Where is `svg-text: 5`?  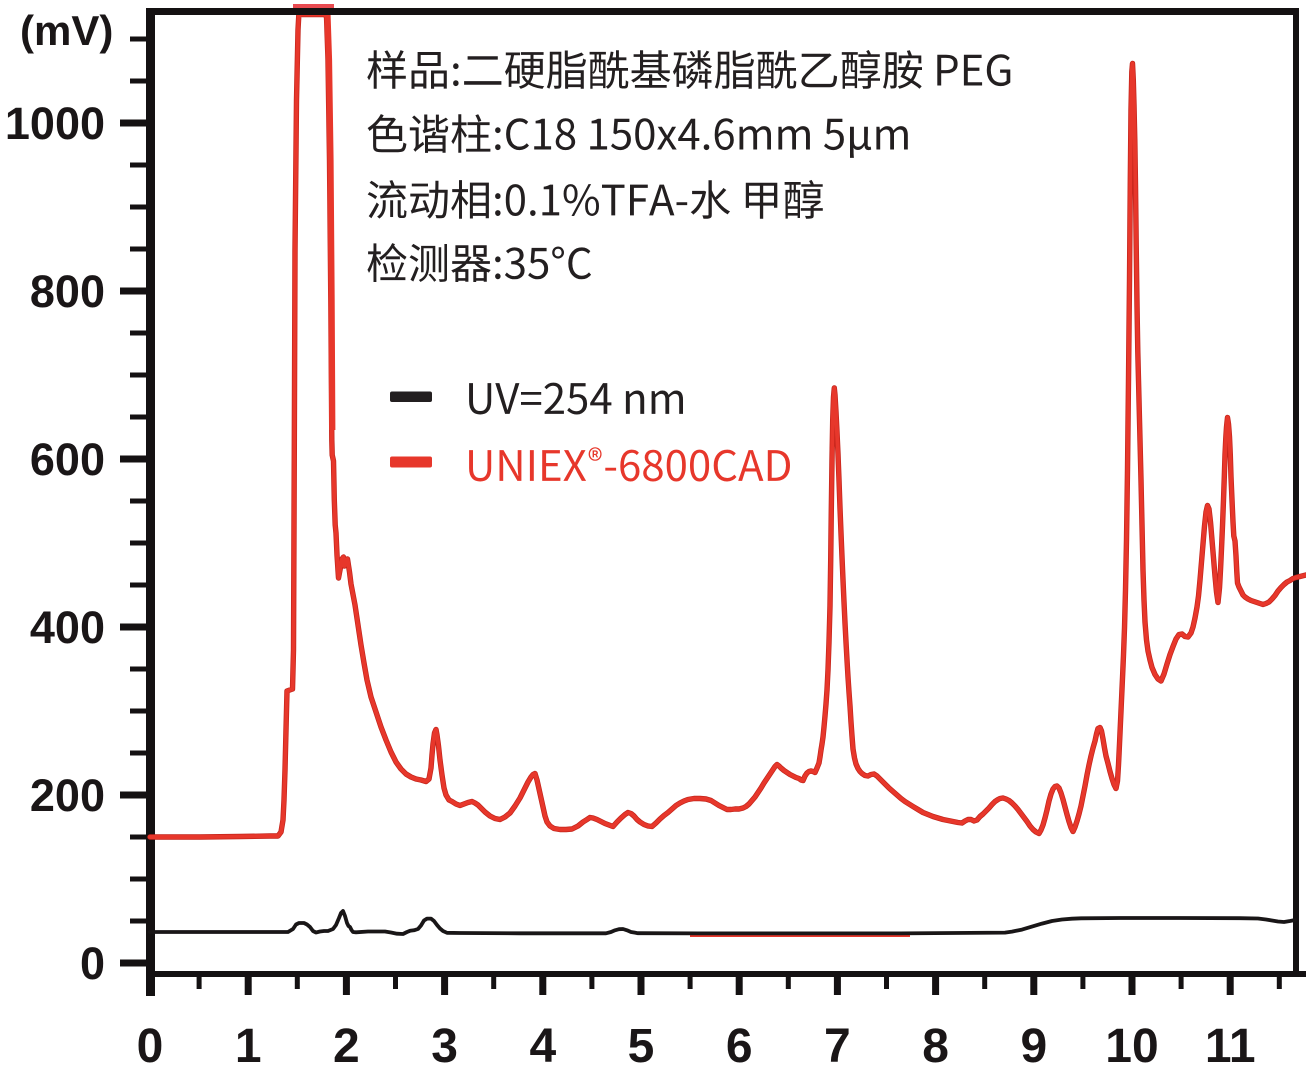 svg-text: 5 is located at coordinates (641, 1043).